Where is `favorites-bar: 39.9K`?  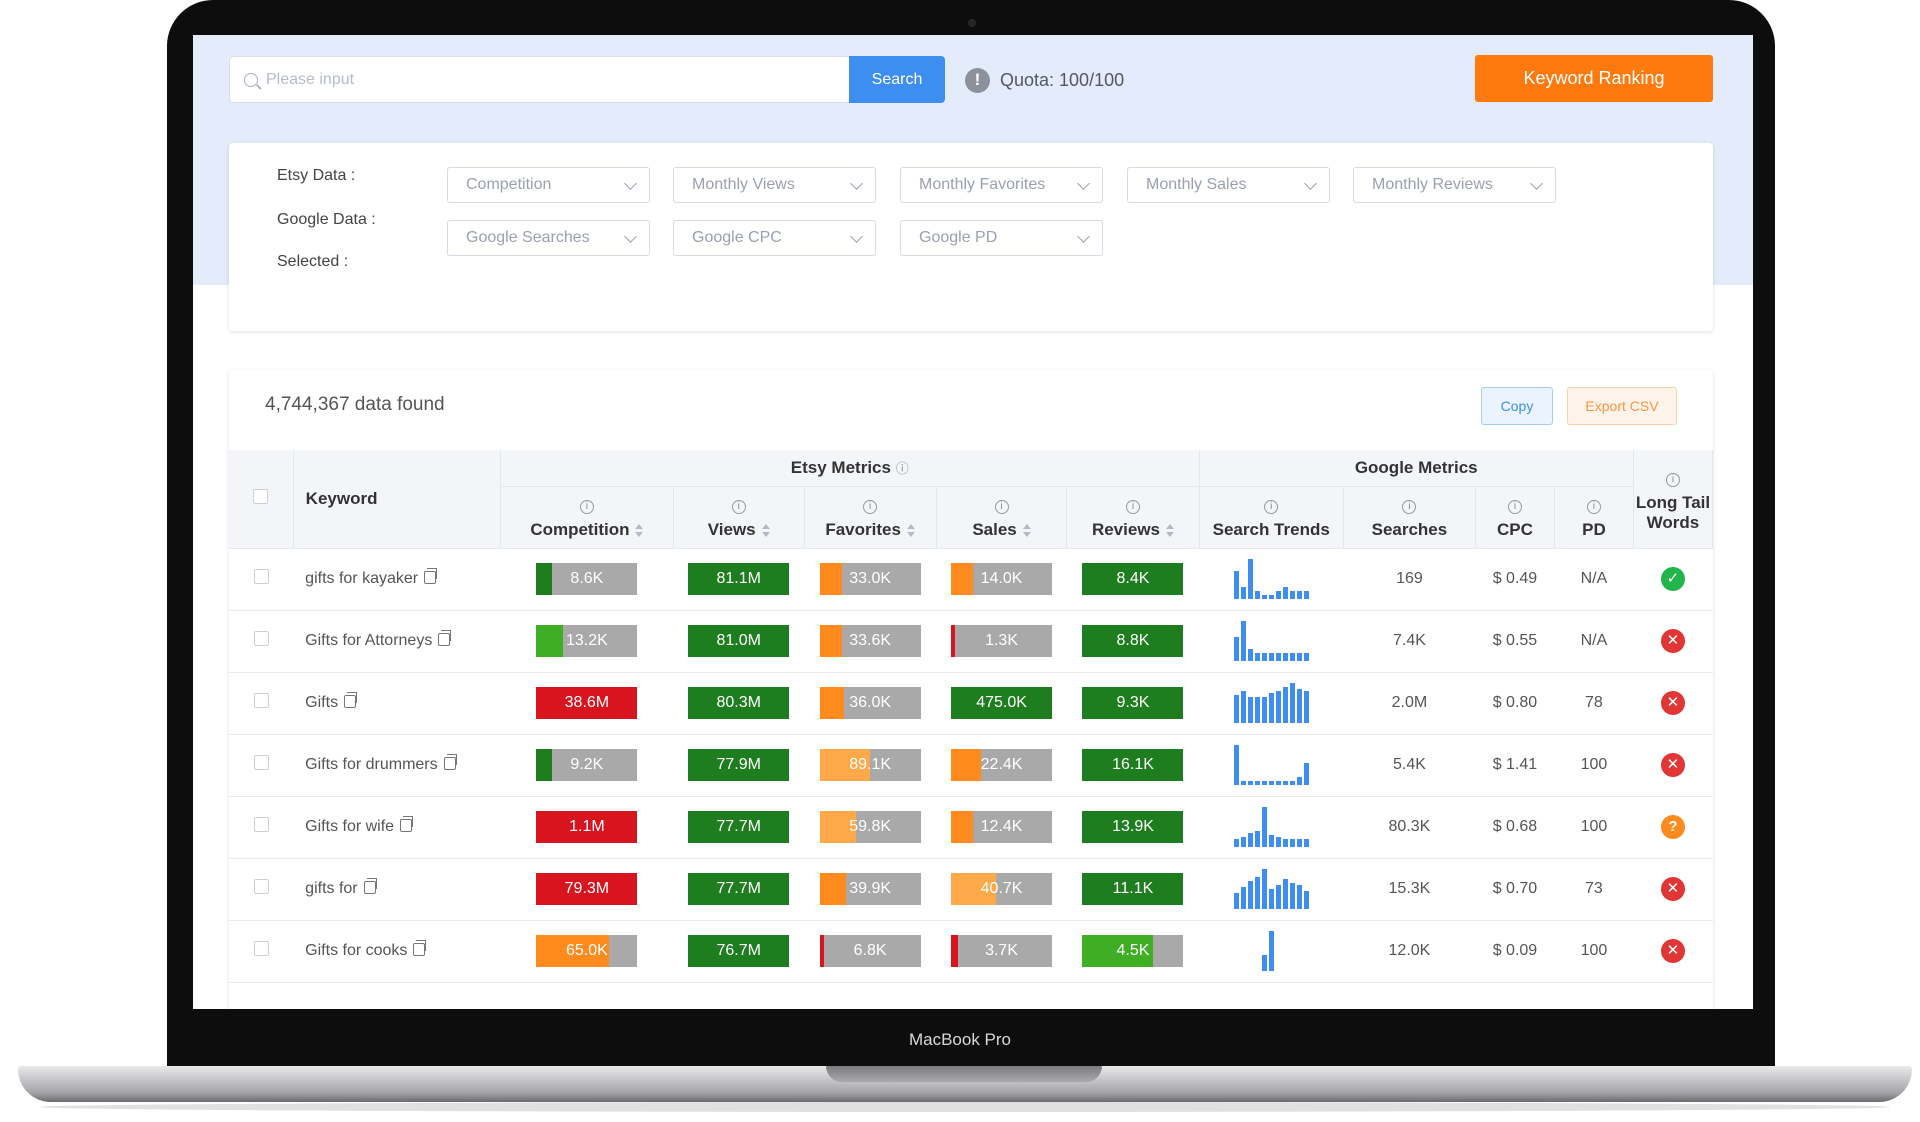 favorites-bar: 39.9K is located at coordinates (870, 889).